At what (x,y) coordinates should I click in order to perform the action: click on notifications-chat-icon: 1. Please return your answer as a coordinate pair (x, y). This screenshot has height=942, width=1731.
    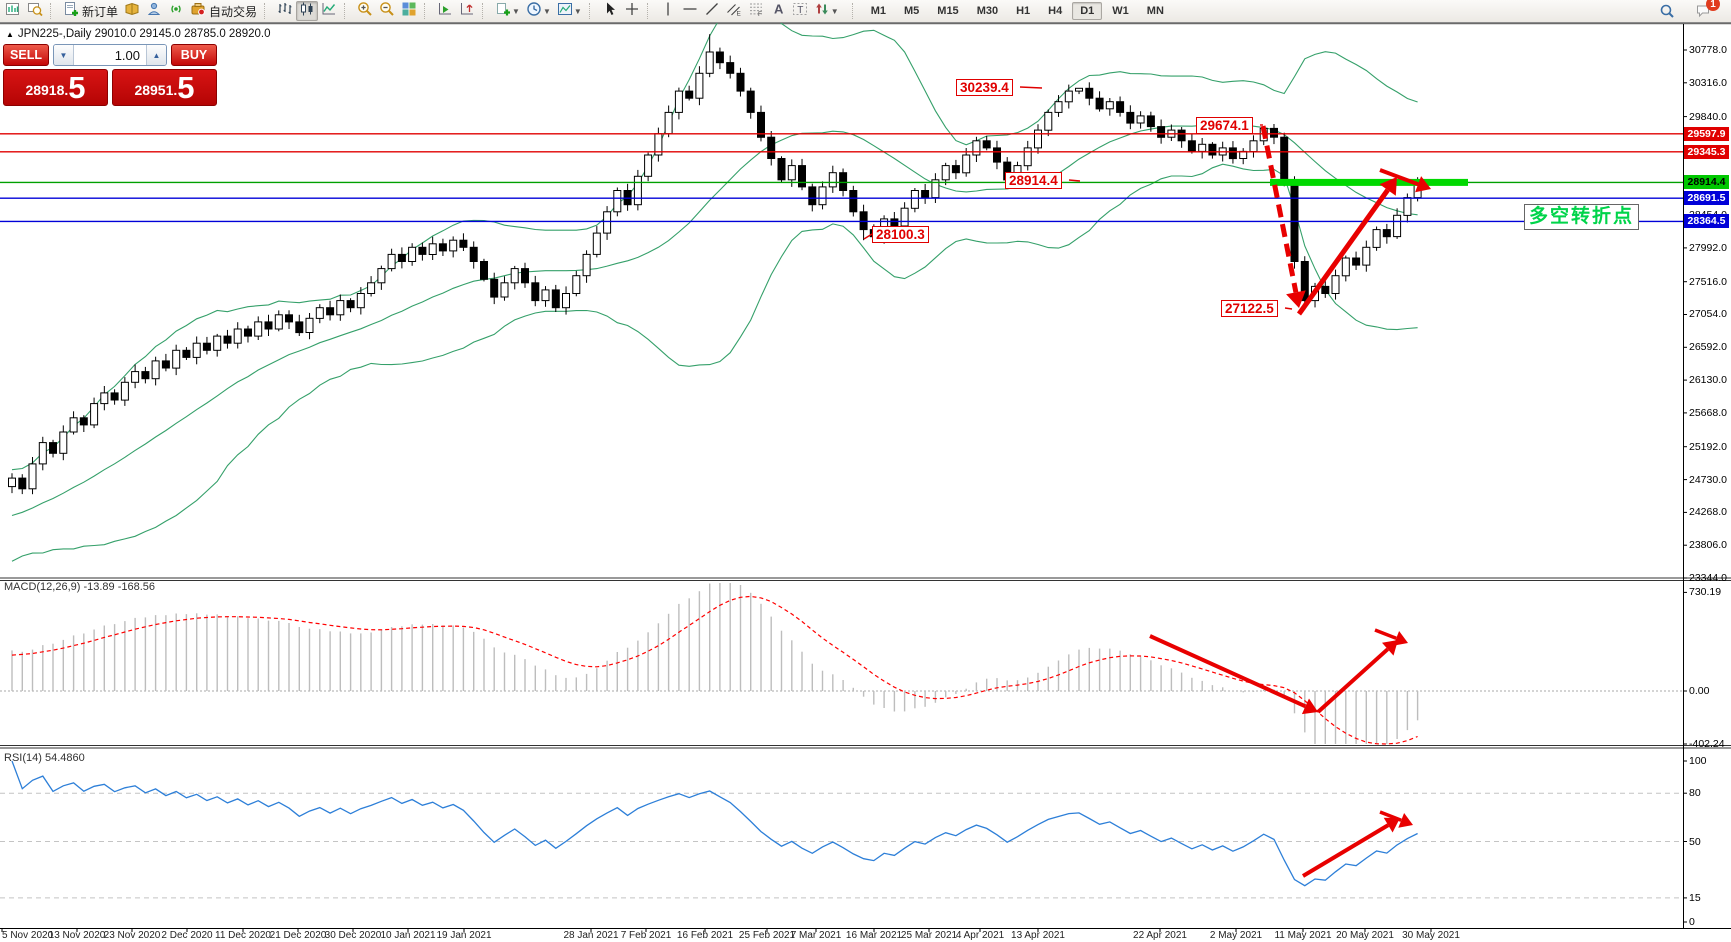
    Looking at the image, I should click on (1706, 10).